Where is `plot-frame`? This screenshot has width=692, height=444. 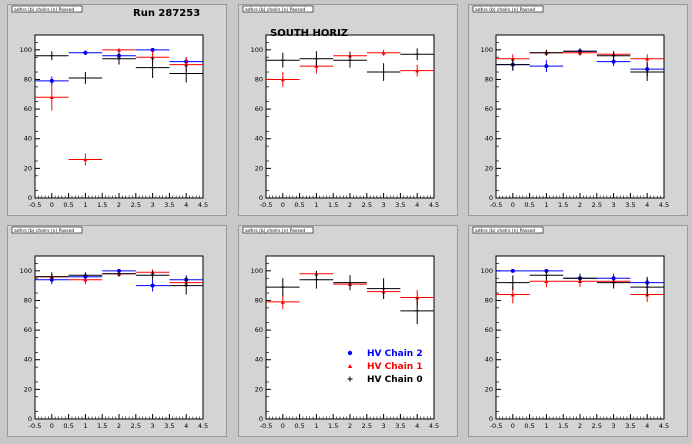 plot-frame is located at coordinates (119, 337).